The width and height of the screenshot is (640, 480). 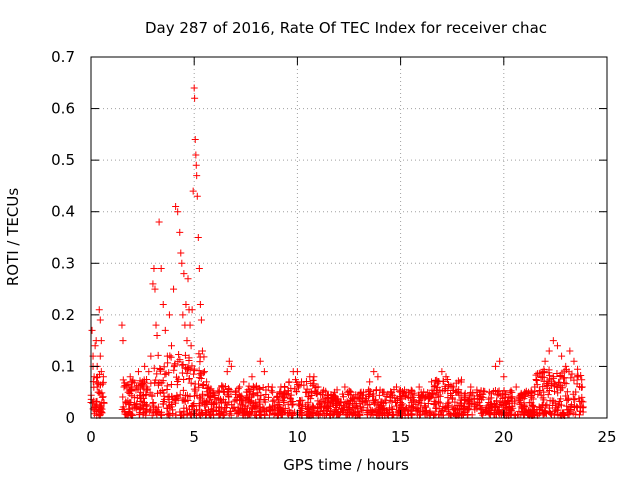 What do you see at coordinates (63, 212) in the screenshot?
I see `y-tick-label: 0.4` at bounding box center [63, 212].